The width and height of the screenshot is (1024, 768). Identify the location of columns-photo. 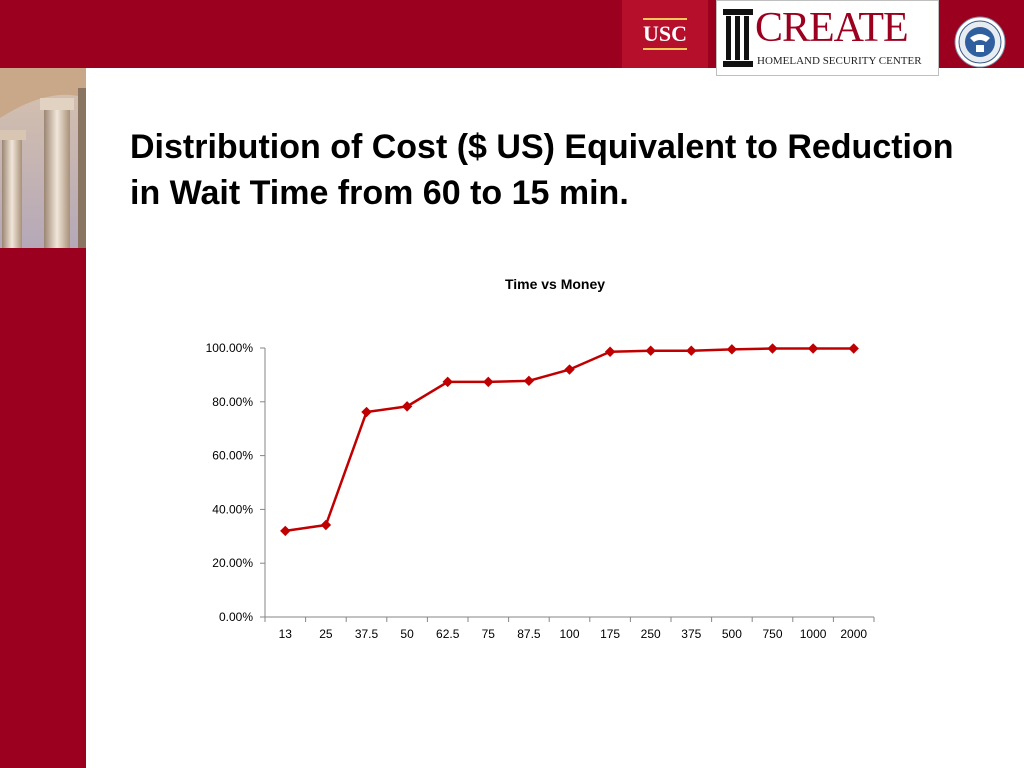
(43, 158).